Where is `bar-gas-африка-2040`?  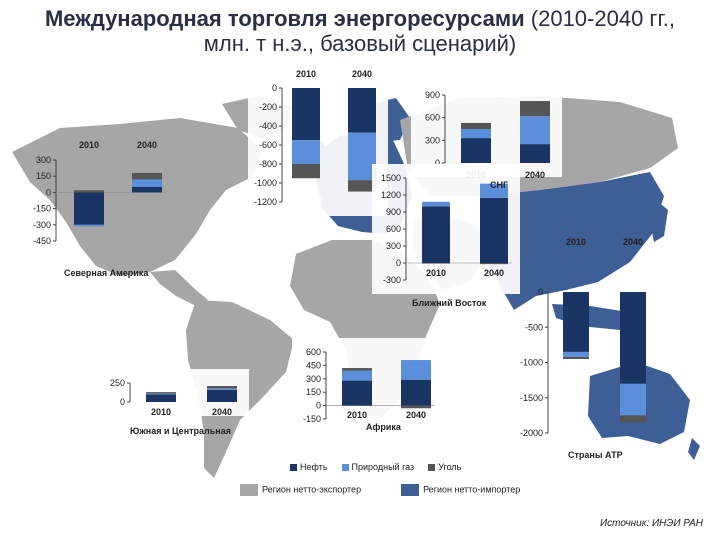
bar-gas-африка-2040 is located at coordinates (416, 370).